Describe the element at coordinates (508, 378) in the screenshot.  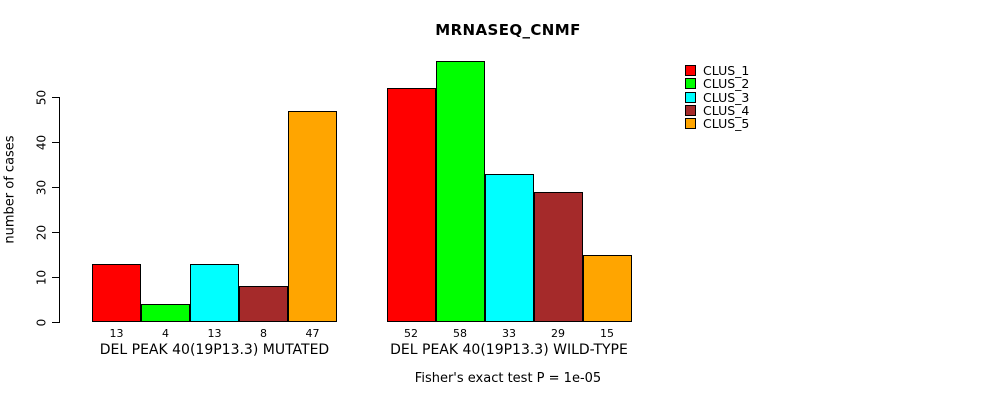
I see `fisher-test-note: Fisher's exact test P = 1e-05` at that location.